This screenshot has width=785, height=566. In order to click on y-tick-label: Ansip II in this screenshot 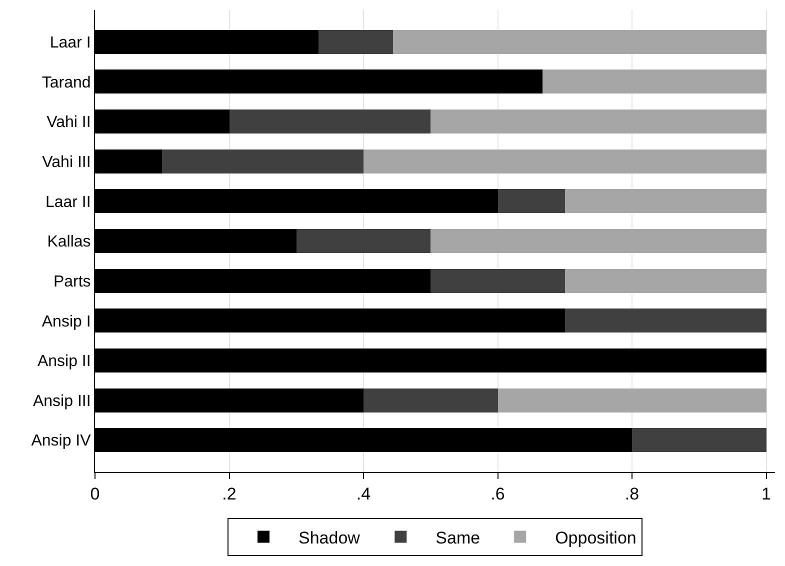, I will do `click(64, 361)`.